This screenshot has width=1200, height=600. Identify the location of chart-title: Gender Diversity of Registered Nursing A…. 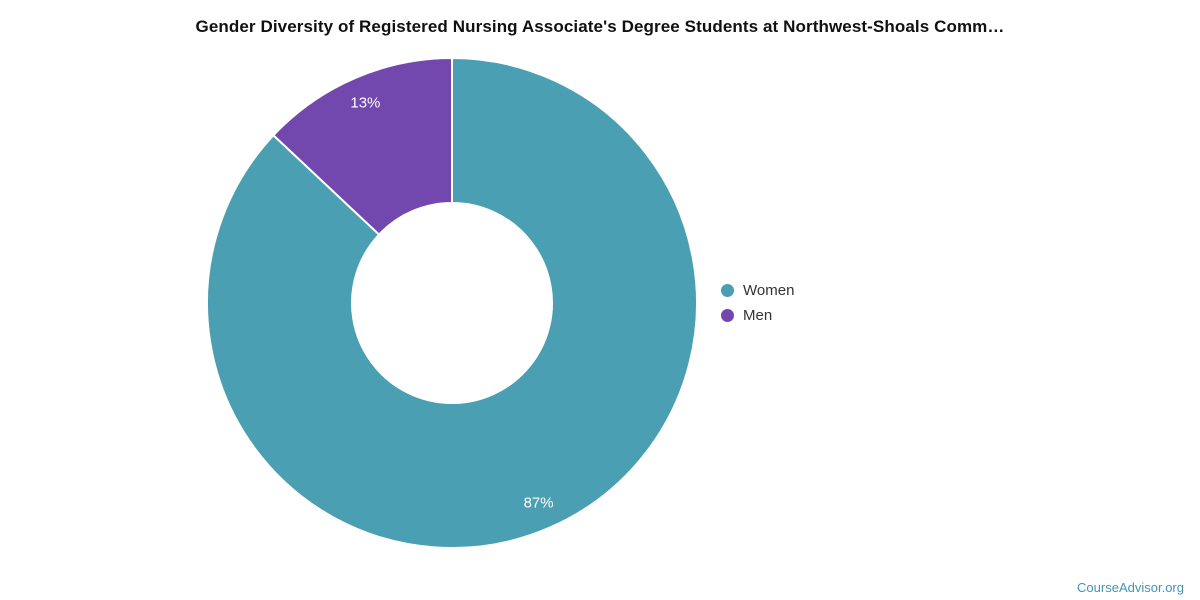
(600, 26).